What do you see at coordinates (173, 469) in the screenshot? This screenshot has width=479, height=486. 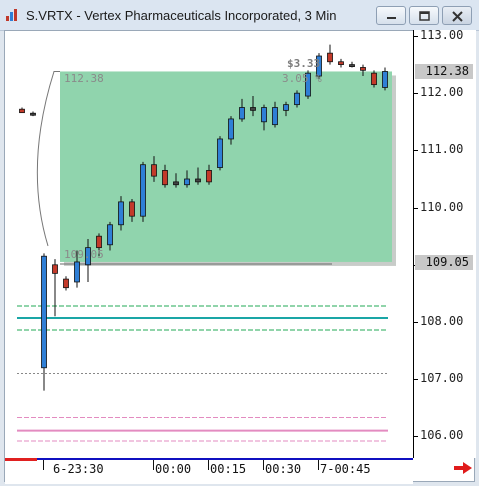 I see `time-tick-label: 00:00` at bounding box center [173, 469].